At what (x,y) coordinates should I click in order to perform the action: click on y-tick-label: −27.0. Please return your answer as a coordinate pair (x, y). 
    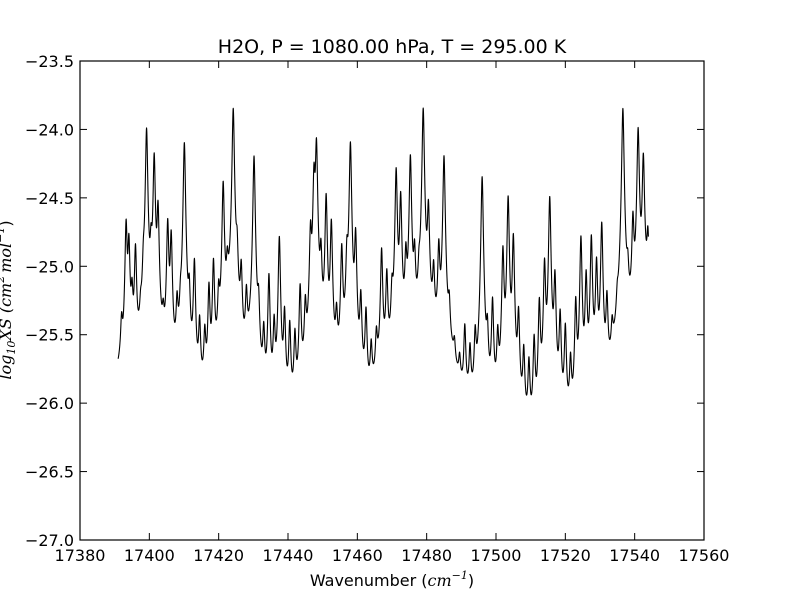
    Looking at the image, I should click on (49, 540).